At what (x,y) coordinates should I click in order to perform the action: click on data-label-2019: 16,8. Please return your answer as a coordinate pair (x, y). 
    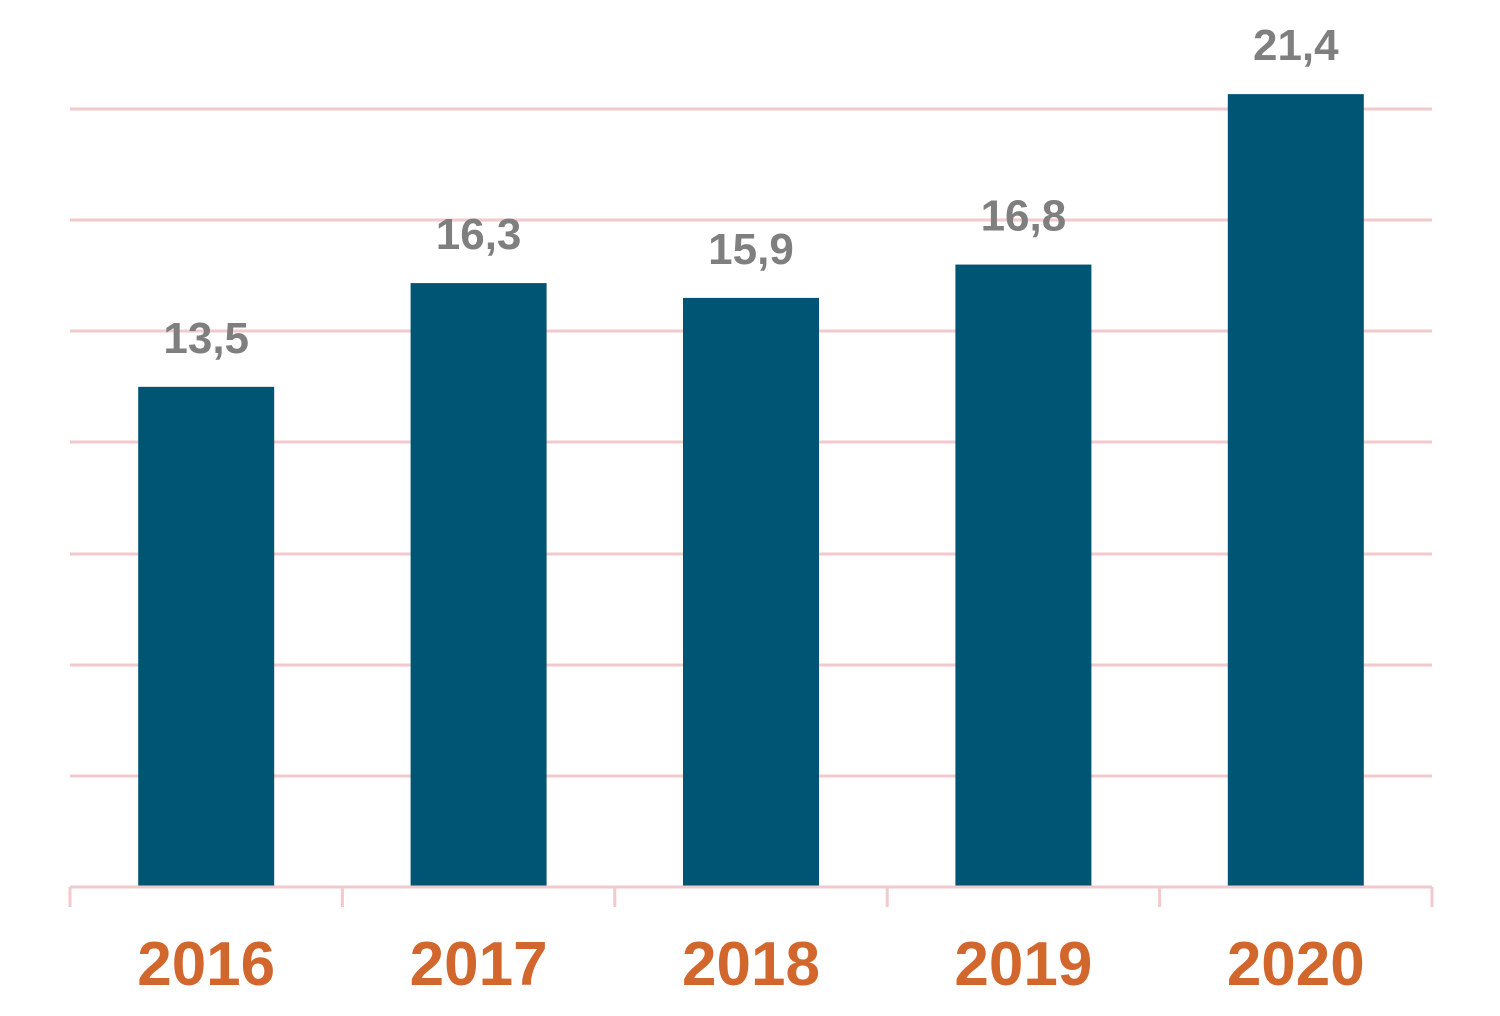
    Looking at the image, I should click on (1024, 216).